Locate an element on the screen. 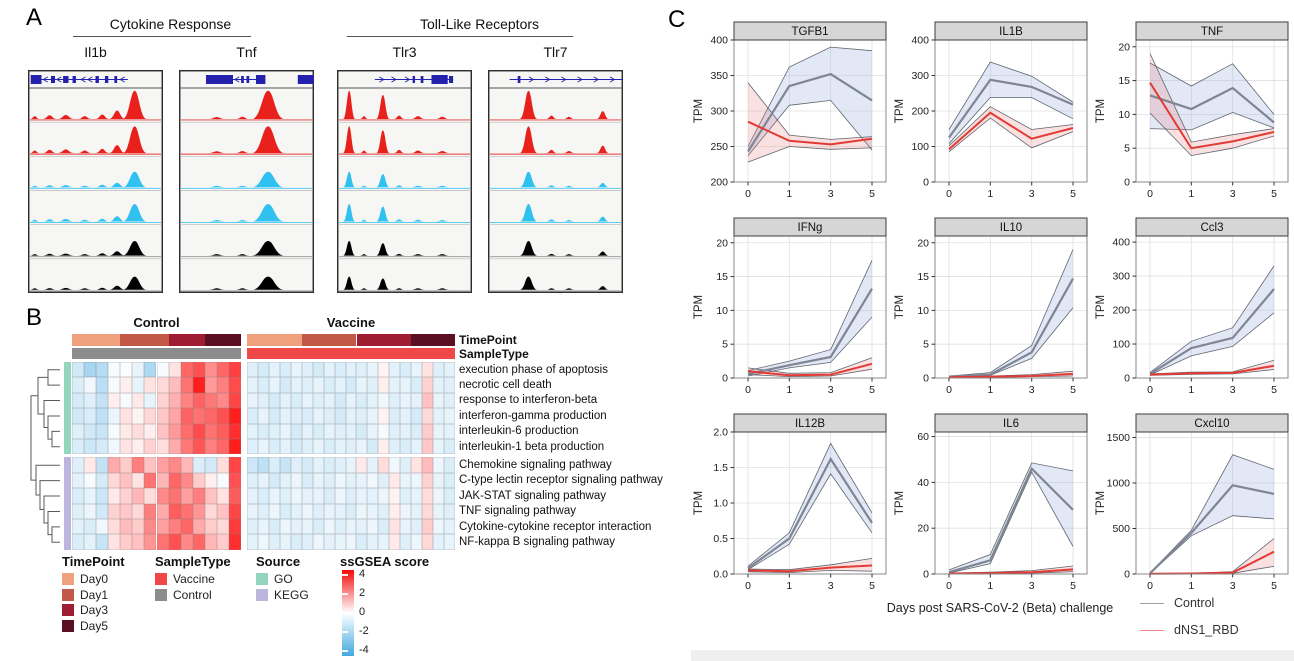 The width and height of the screenshot is (1294, 661). colorbar-tick-label: 0 is located at coordinates (362, 612).